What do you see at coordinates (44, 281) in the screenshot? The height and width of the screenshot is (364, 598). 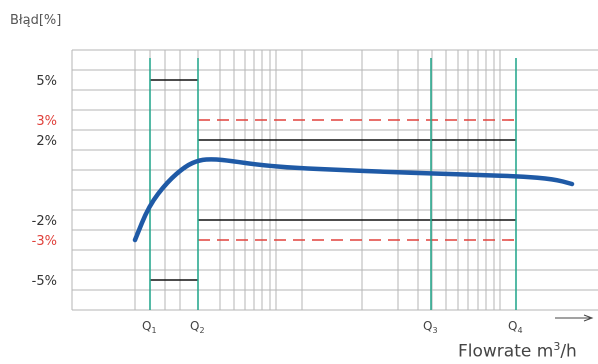 I see `y-tick-label: -5%` at bounding box center [44, 281].